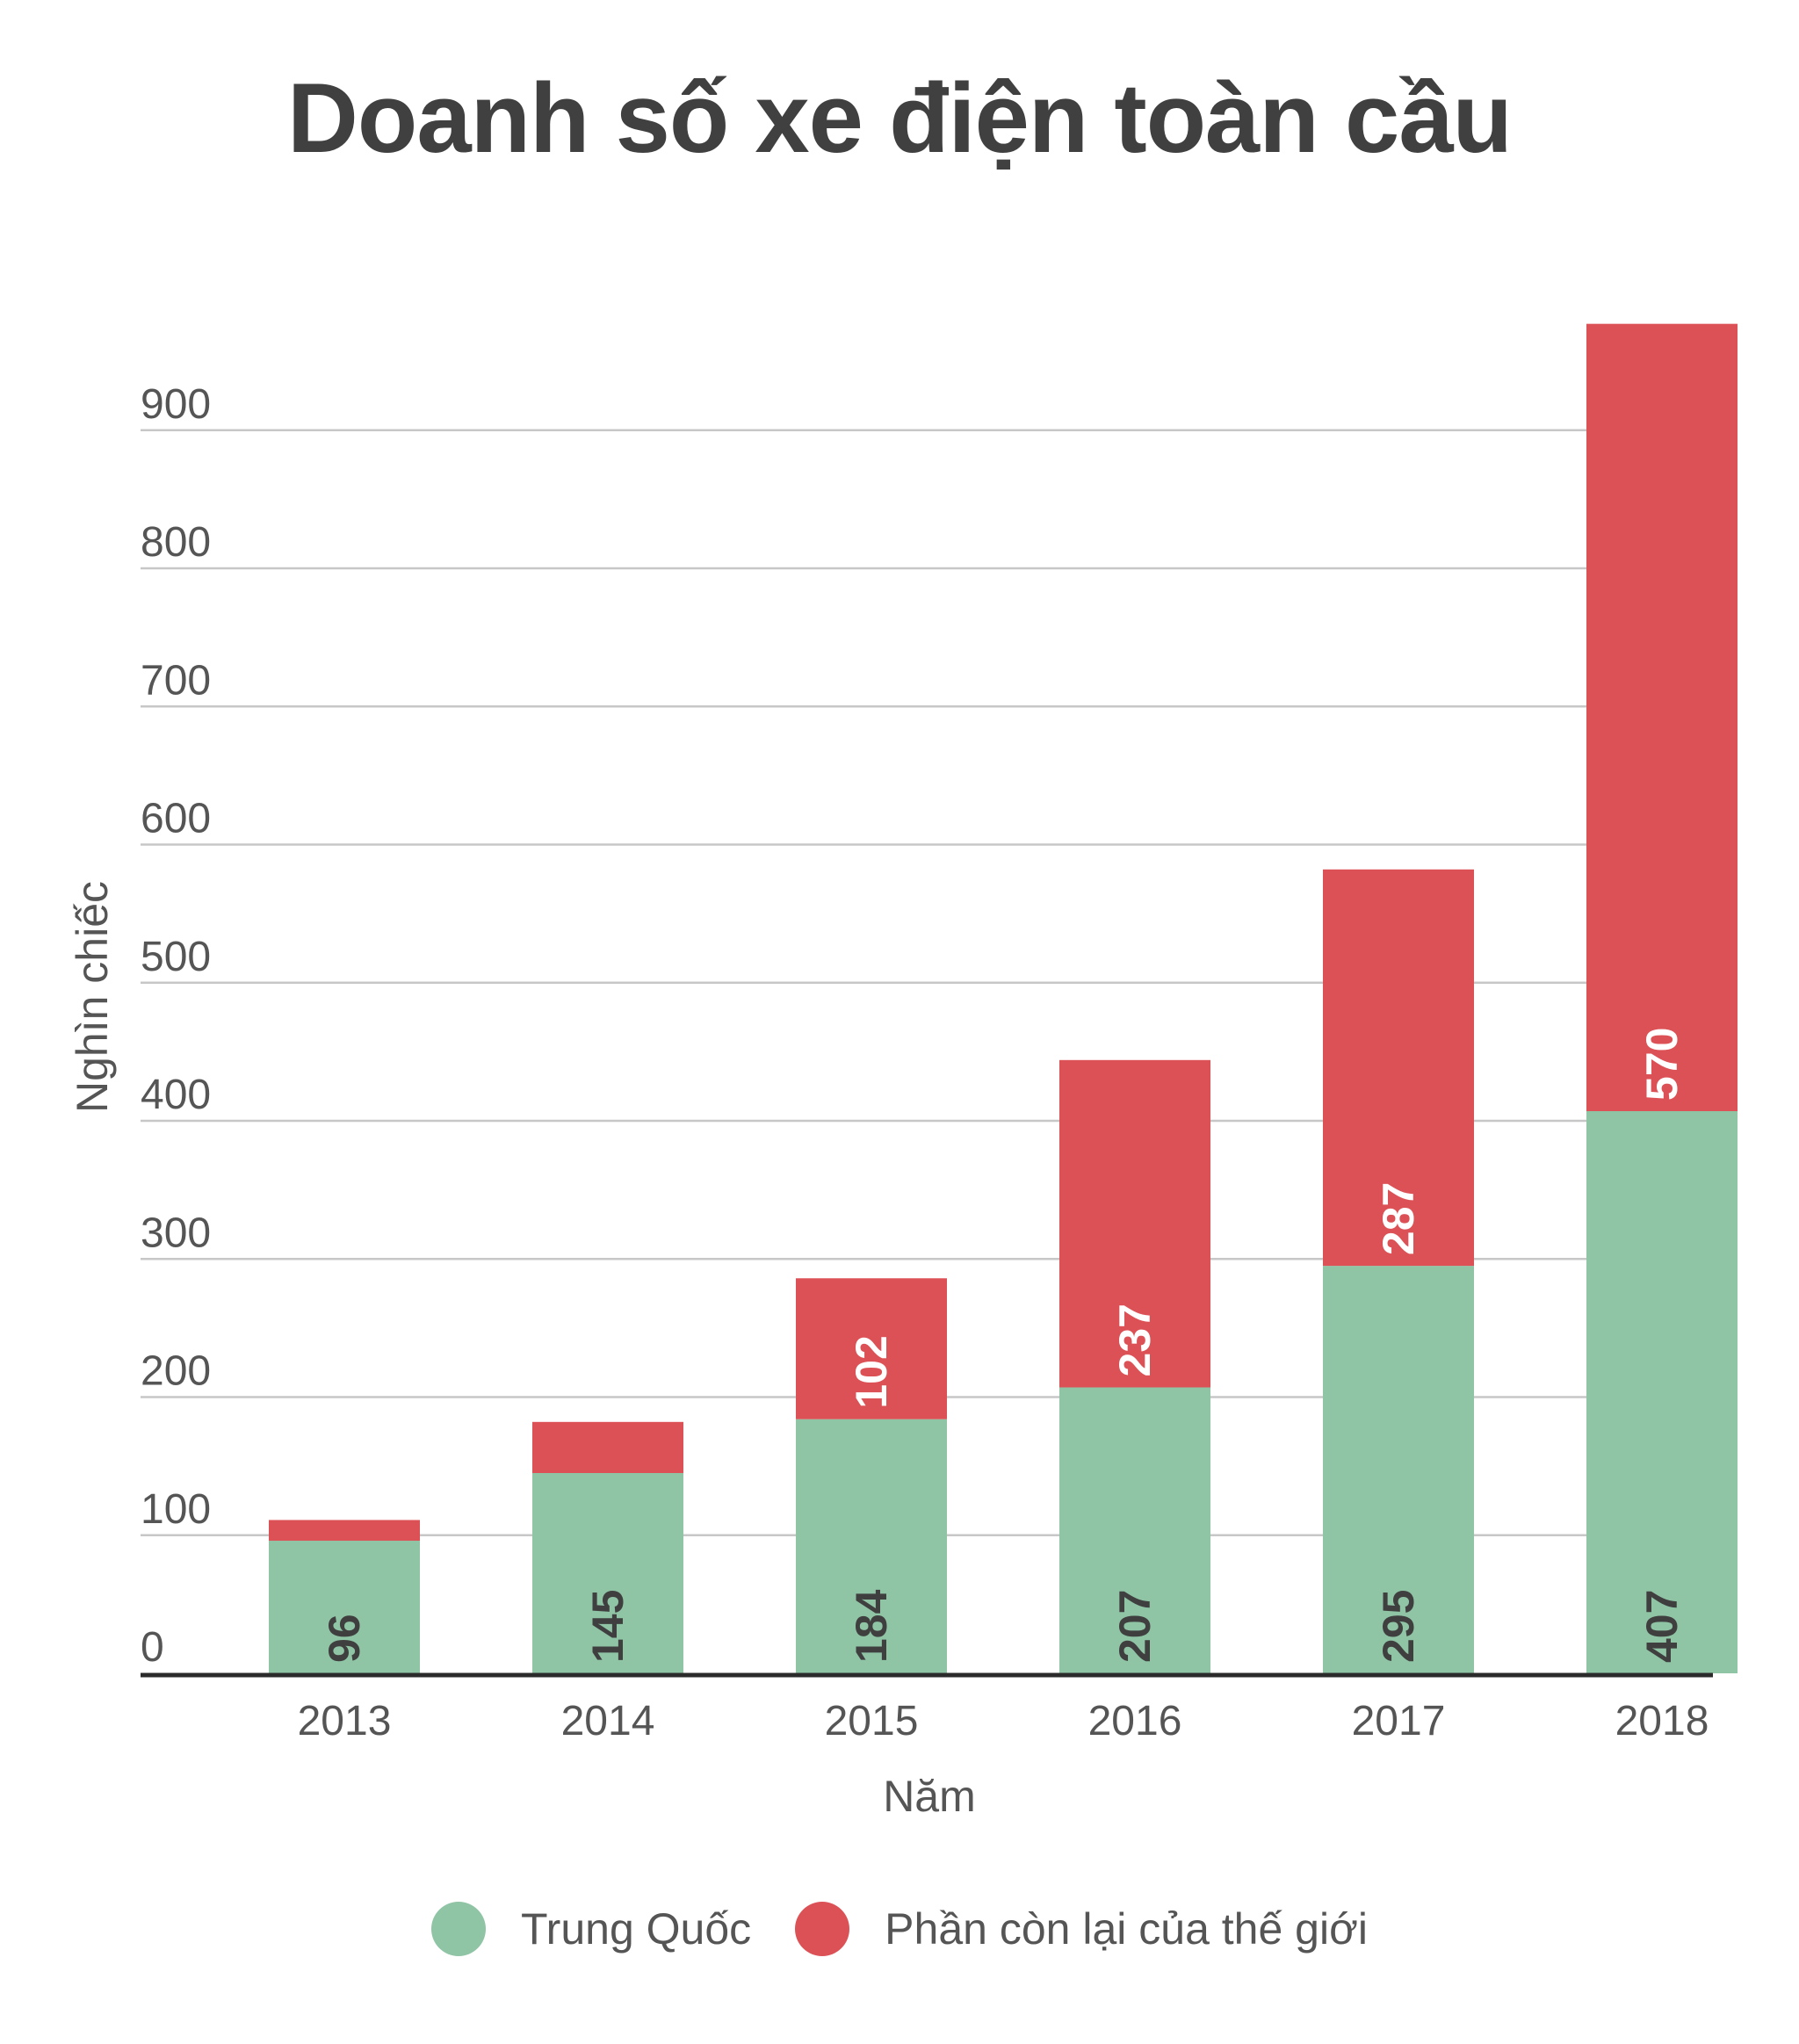 This screenshot has height=2044, width=1799. What do you see at coordinates (1398, 1219) in the screenshot?
I see `bar-label-rest-of-world-2017: 287` at bounding box center [1398, 1219].